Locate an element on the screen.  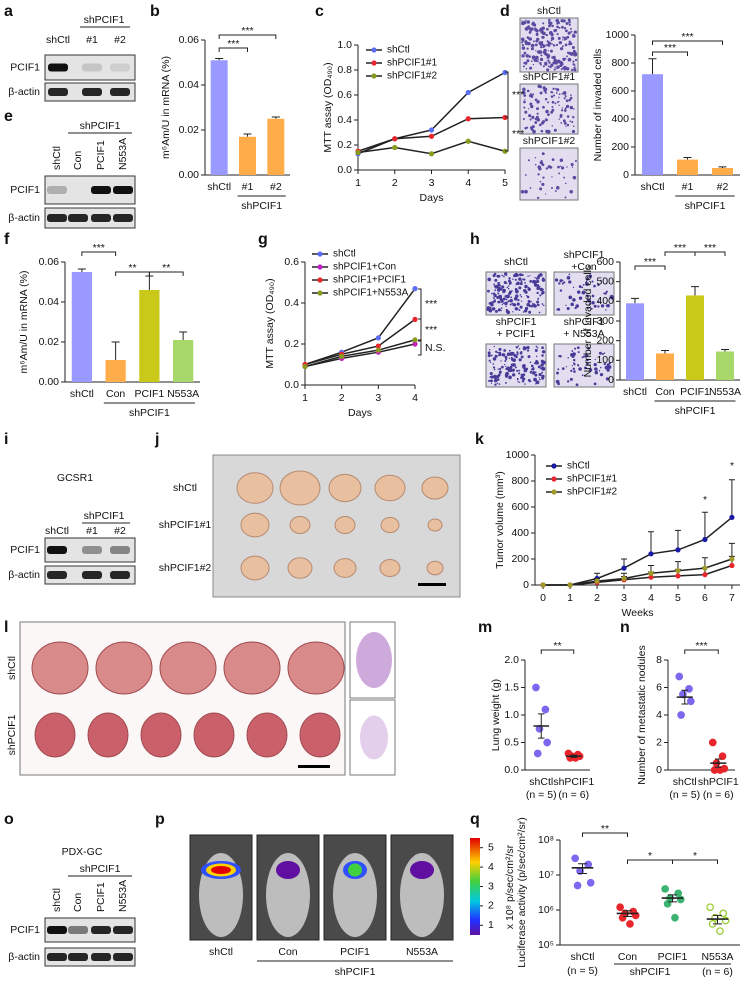
mouse is located at coordinates (355, 895).